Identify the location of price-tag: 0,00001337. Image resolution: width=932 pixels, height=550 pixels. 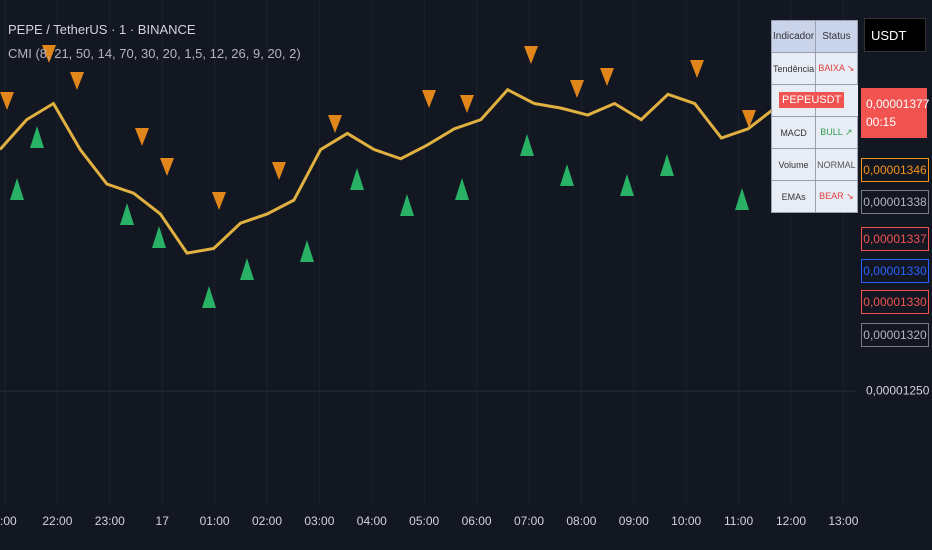
(895, 239).